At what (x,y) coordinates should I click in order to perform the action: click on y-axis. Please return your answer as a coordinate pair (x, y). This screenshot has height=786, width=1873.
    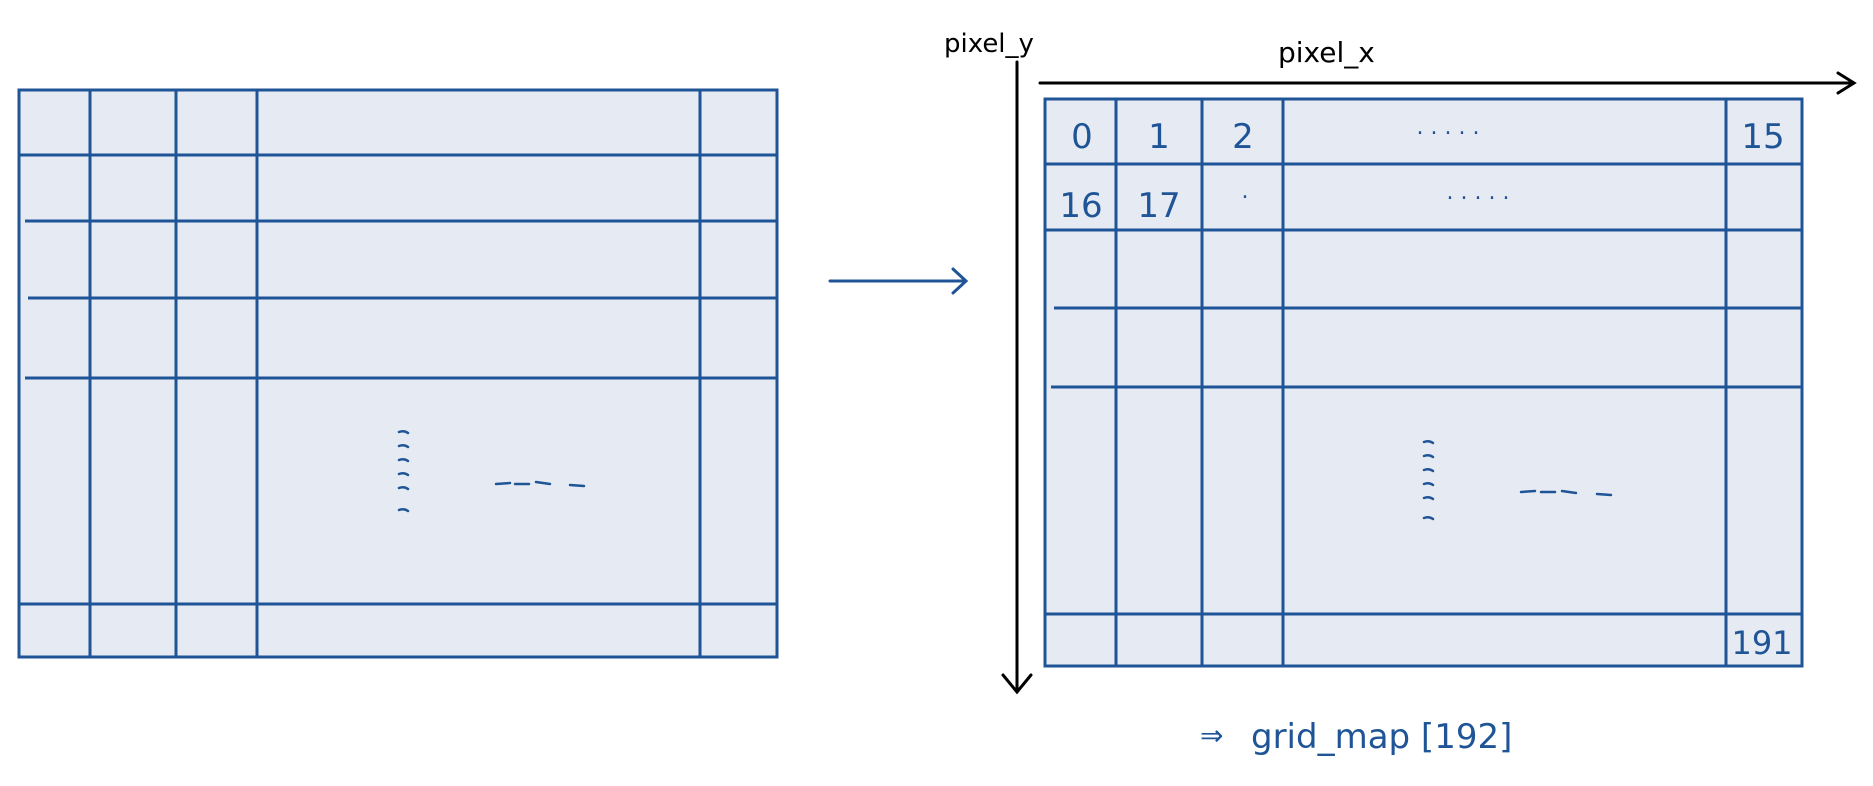
    Looking at the image, I should click on (1017, 377).